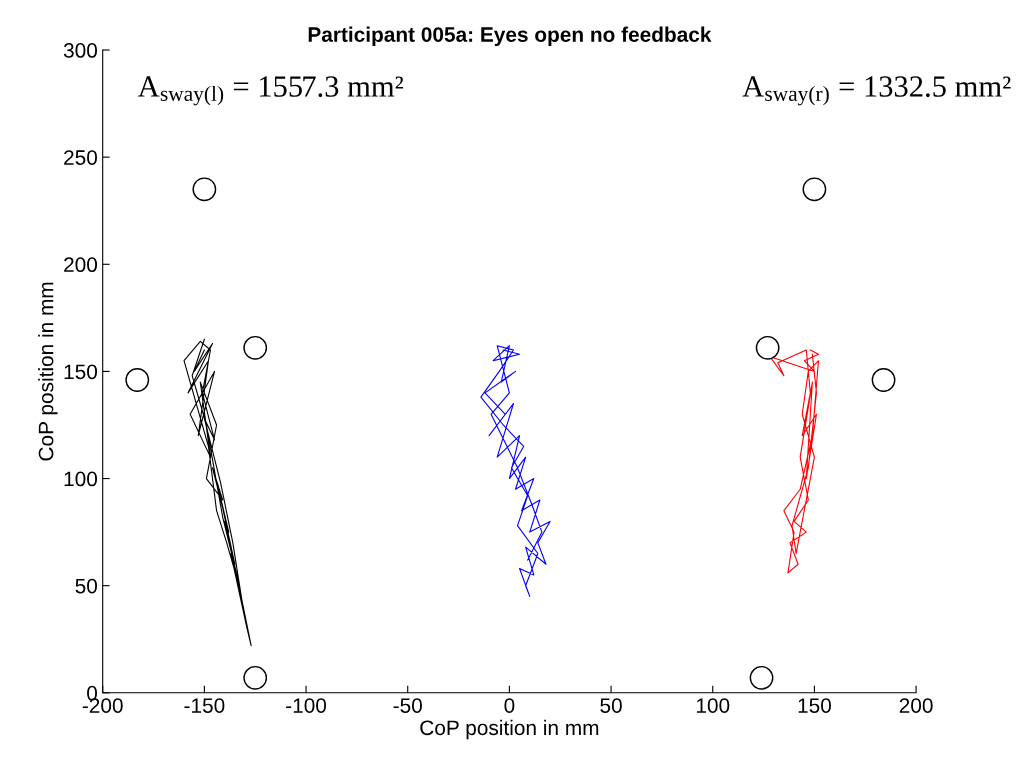  I want to click on y-tick-label: 300, so click(80, 50).